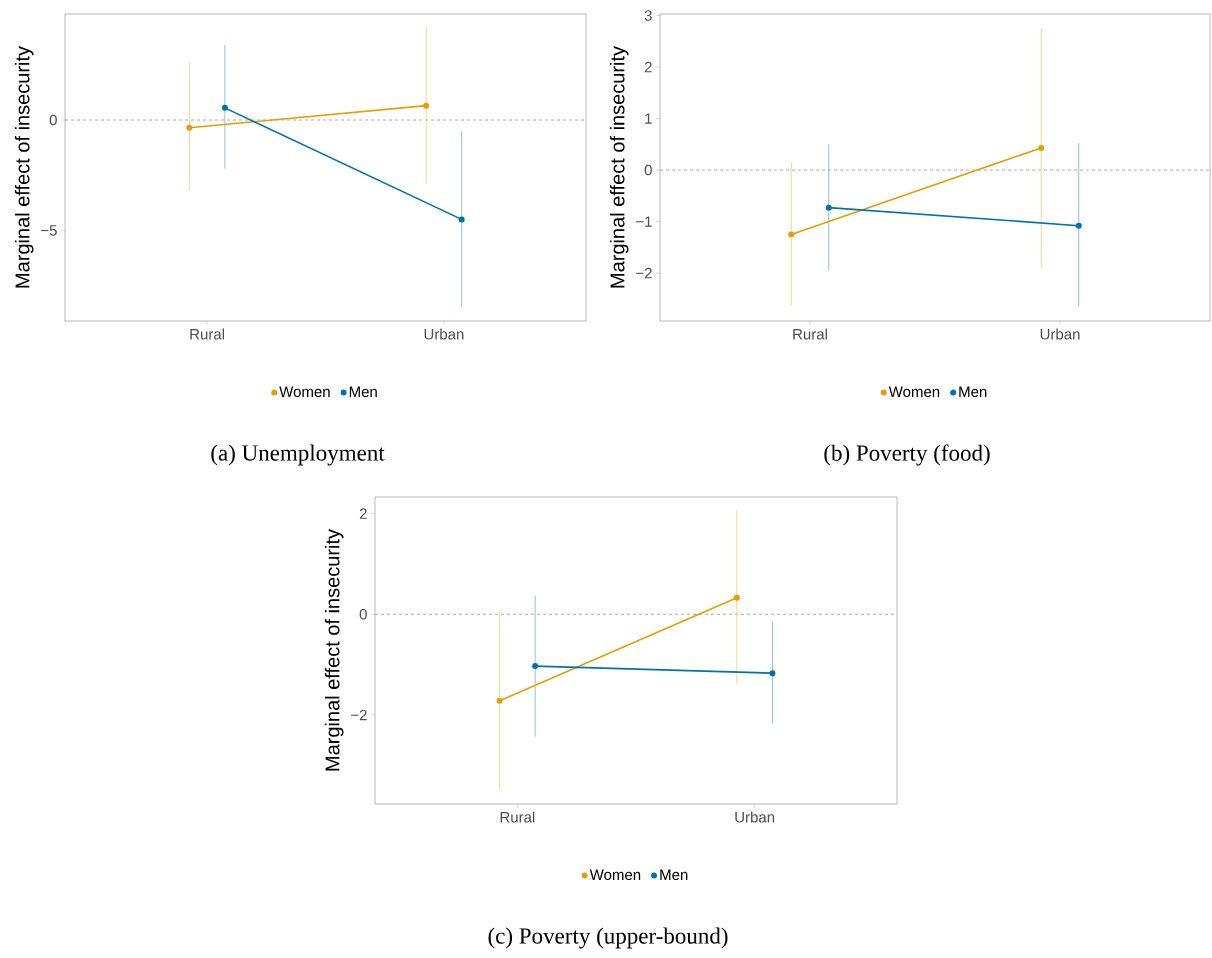 This screenshot has width=1212, height=958. What do you see at coordinates (907, 455) in the screenshot?
I see `text: (b) Poverty (food)` at bounding box center [907, 455].